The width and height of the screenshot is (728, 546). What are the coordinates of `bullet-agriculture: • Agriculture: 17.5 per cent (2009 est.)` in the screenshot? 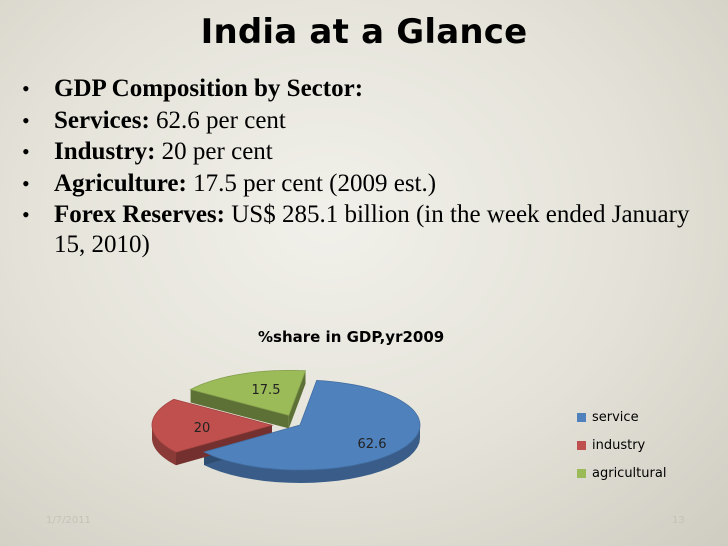 It's located at (365, 184).